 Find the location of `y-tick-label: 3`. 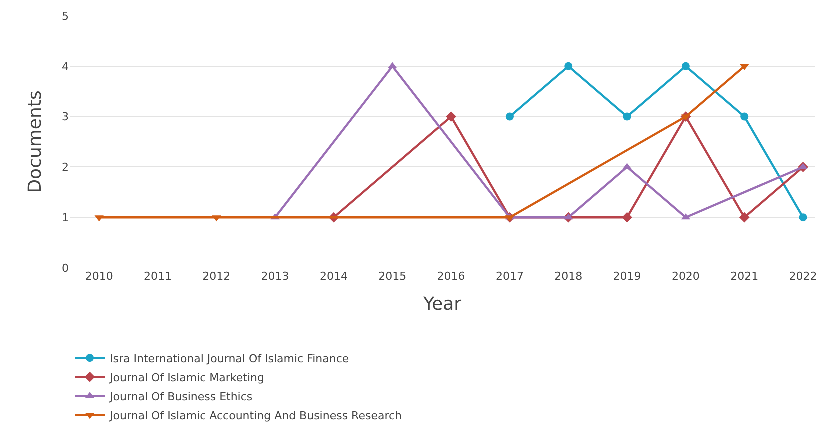

y-tick-label: 3 is located at coordinates (65, 117).